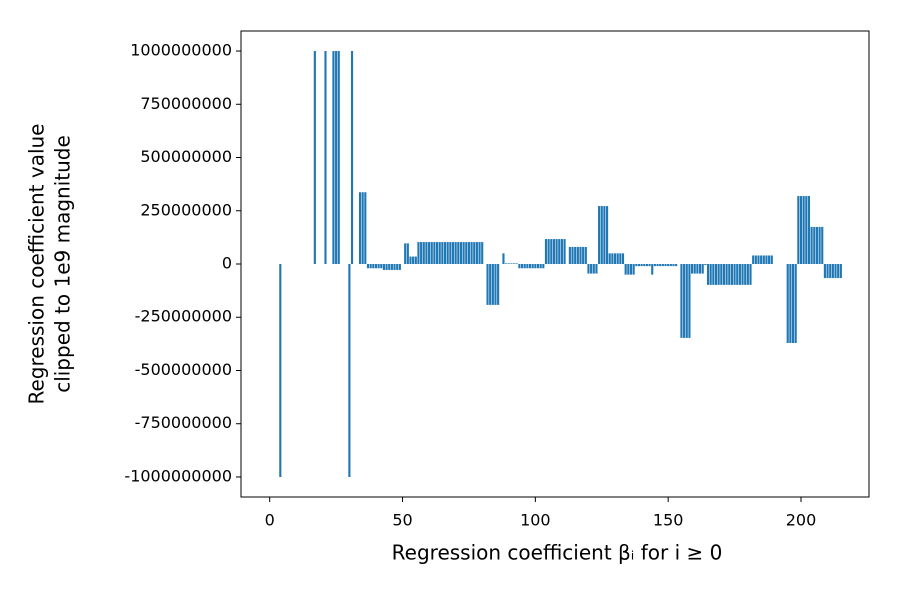  What do you see at coordinates (181, 50) in the screenshot?
I see `y-tick-label: 1000000000` at bounding box center [181, 50].